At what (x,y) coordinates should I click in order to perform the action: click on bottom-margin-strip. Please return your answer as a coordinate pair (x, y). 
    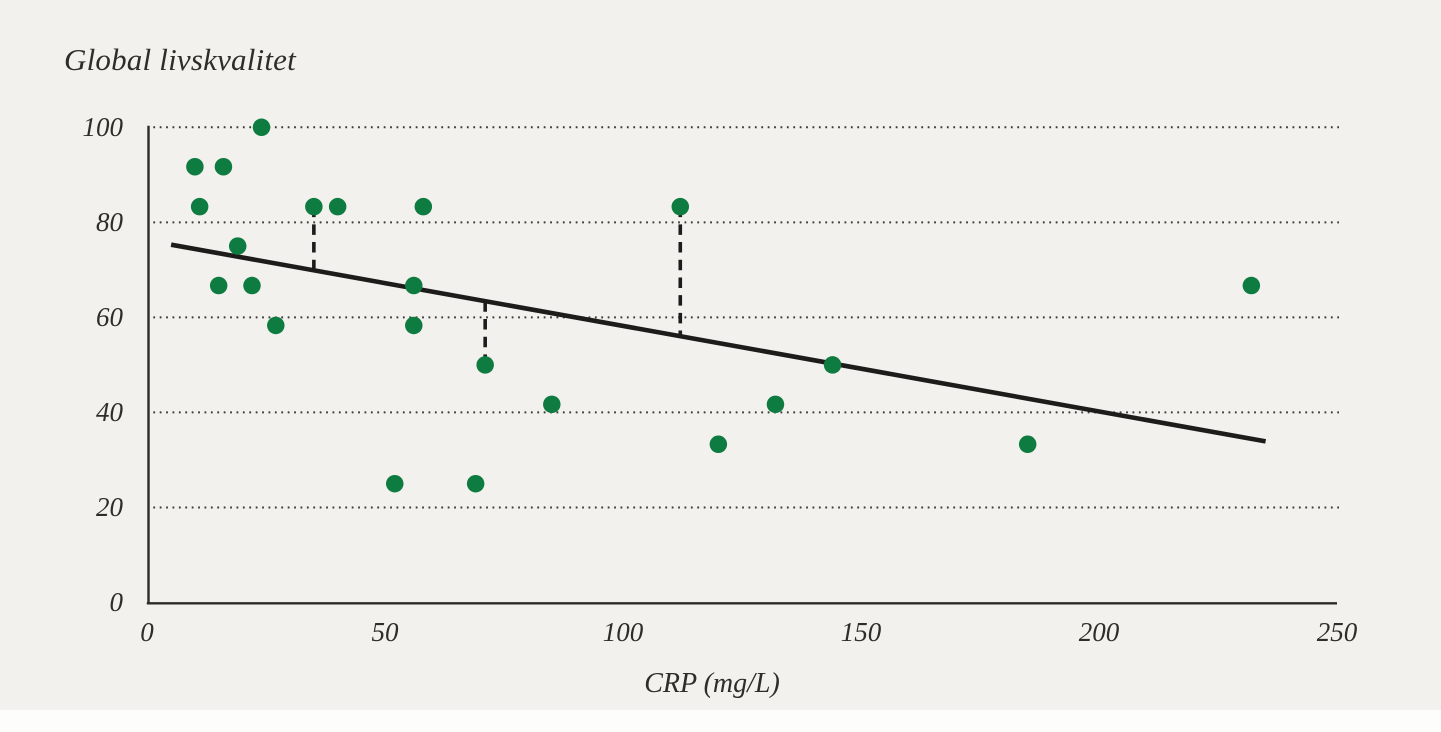
    Looking at the image, I should click on (720, 721).